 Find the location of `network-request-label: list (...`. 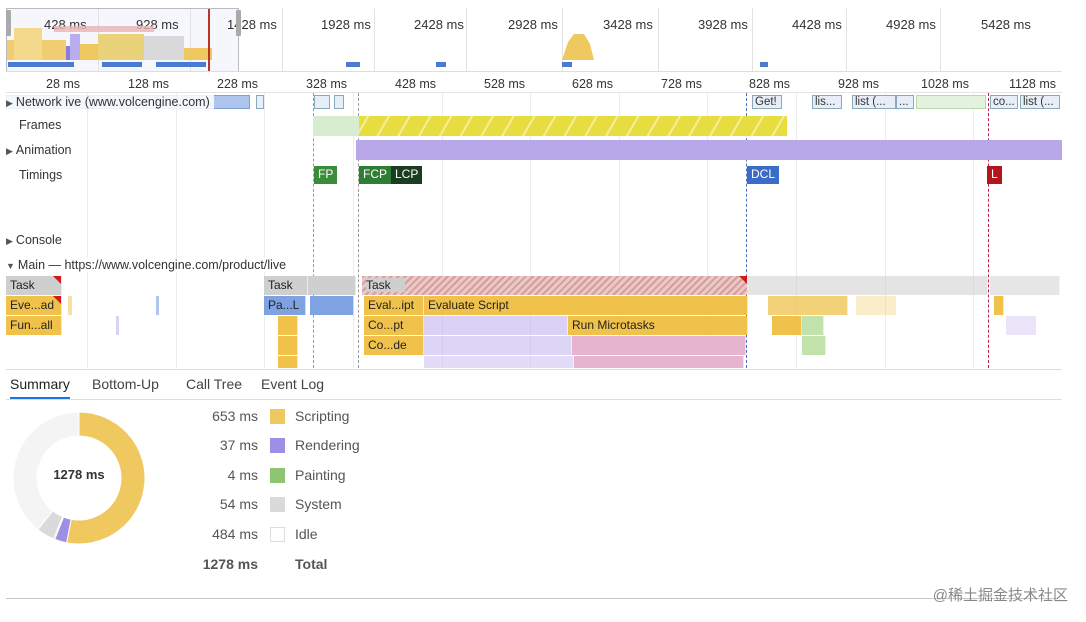

network-request-label: list (... is located at coordinates (1038, 102).